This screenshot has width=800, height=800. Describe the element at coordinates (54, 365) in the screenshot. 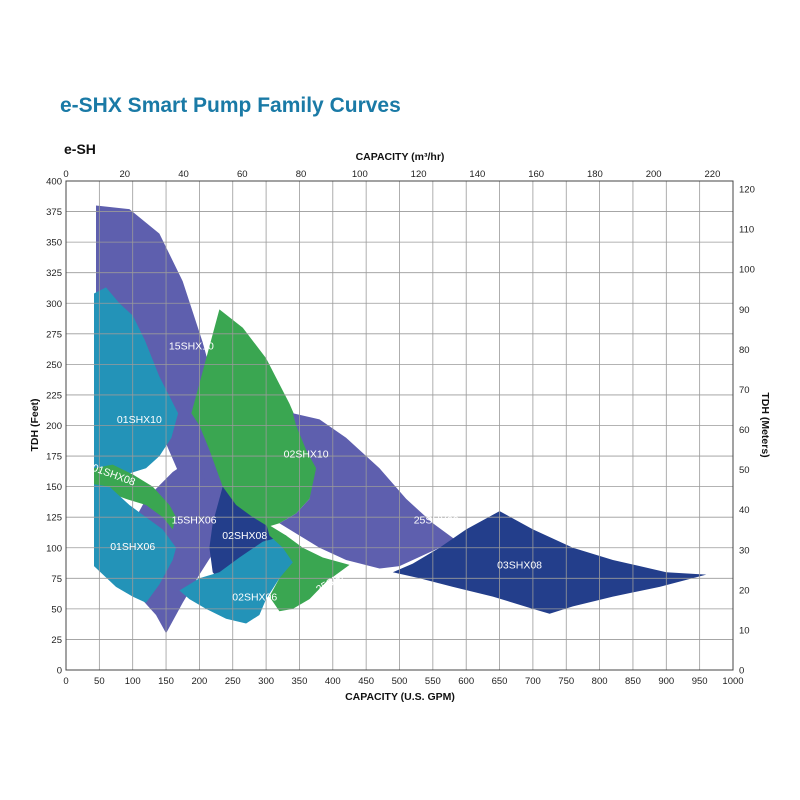

I see `y-tick-label: 250` at that location.